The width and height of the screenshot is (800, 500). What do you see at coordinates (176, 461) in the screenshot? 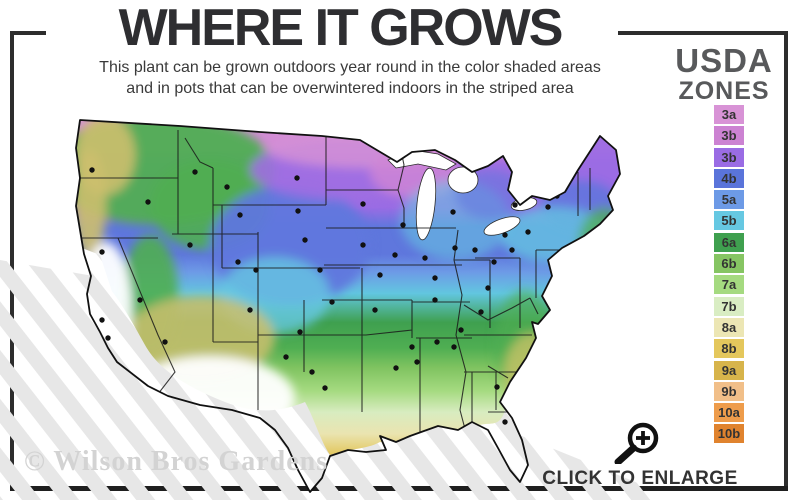
I see `watermark: © Wilson Bros Gardens` at bounding box center [176, 461].